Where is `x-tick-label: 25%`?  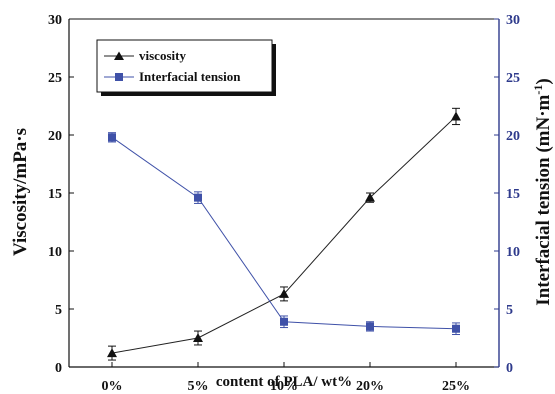 x-tick-label: 25% is located at coordinates (456, 386).